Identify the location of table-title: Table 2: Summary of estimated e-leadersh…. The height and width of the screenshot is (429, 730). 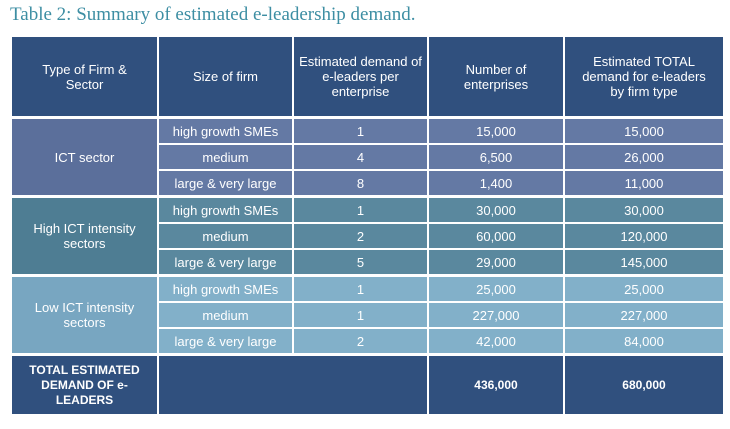
(213, 14).